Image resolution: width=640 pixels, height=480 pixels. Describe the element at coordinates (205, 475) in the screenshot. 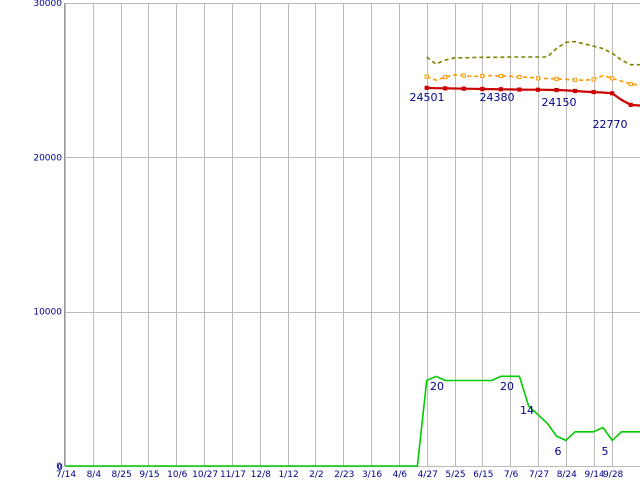

I see `x-tick-label: 10/27` at that location.